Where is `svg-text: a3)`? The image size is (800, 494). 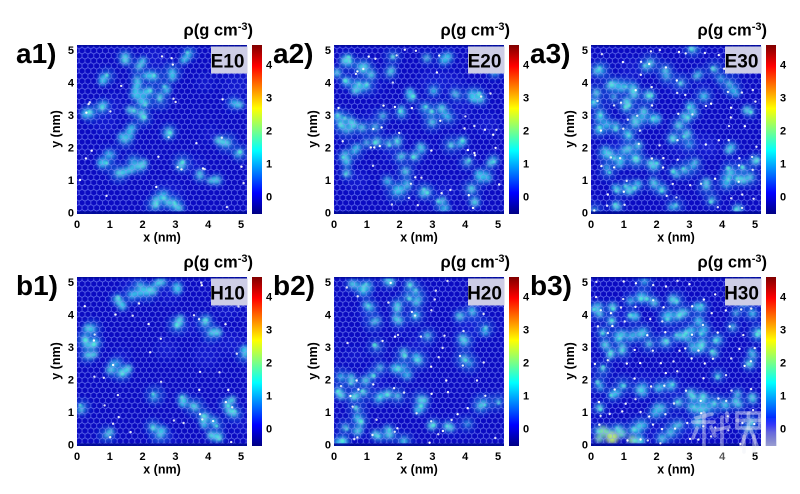
svg-text: a3) is located at coordinates (550, 53).